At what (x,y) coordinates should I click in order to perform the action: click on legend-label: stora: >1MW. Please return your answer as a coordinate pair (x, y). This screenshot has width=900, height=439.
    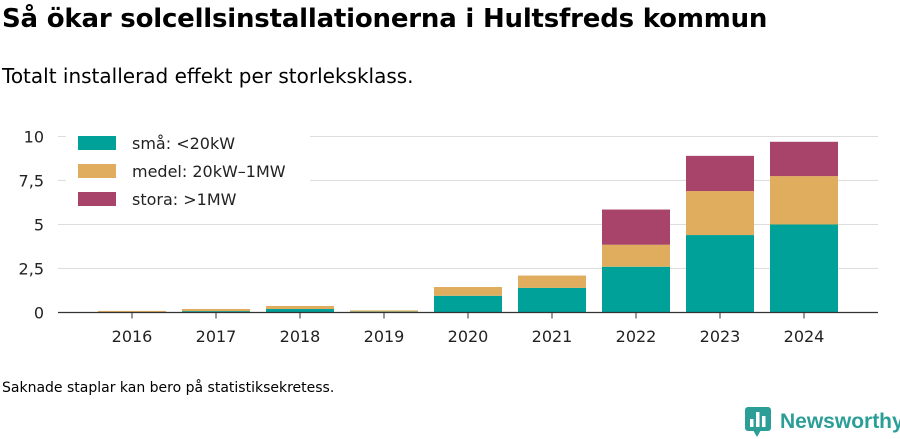
    Looking at the image, I should click on (184, 199).